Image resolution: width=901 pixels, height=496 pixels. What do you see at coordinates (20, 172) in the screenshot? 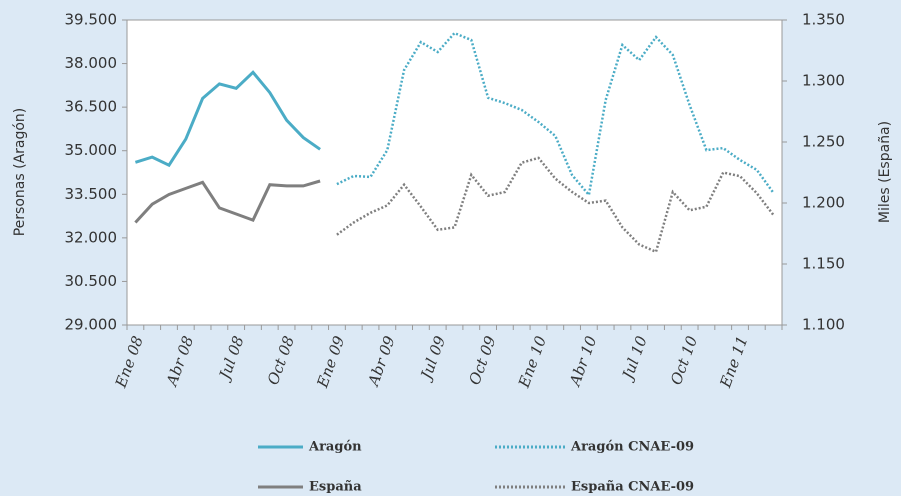
I see `y-axis-label: Personas (Aragón)` at bounding box center [20, 172].